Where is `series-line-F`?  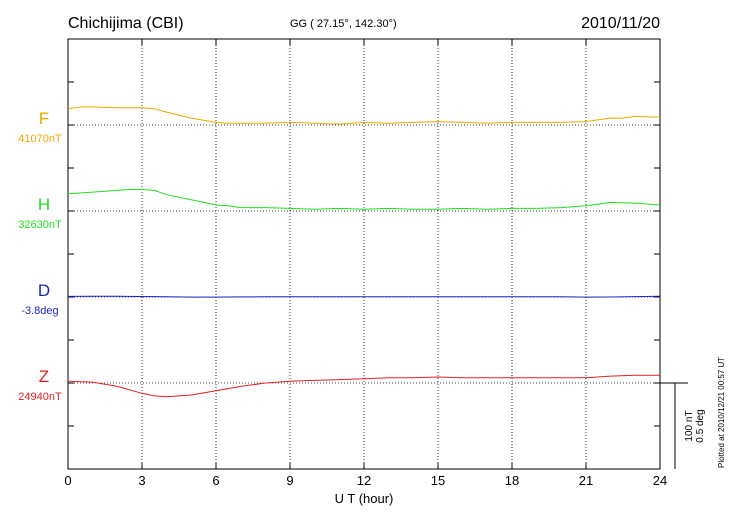 series-line-F is located at coordinates (364, 115).